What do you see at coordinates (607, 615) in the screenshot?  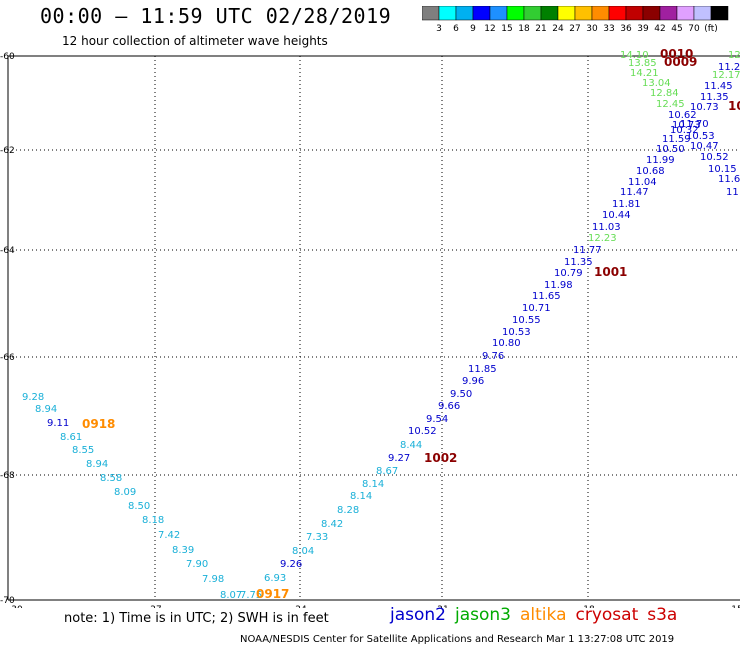 I see `legend-item-cryosat: cryosat` at bounding box center [607, 615].